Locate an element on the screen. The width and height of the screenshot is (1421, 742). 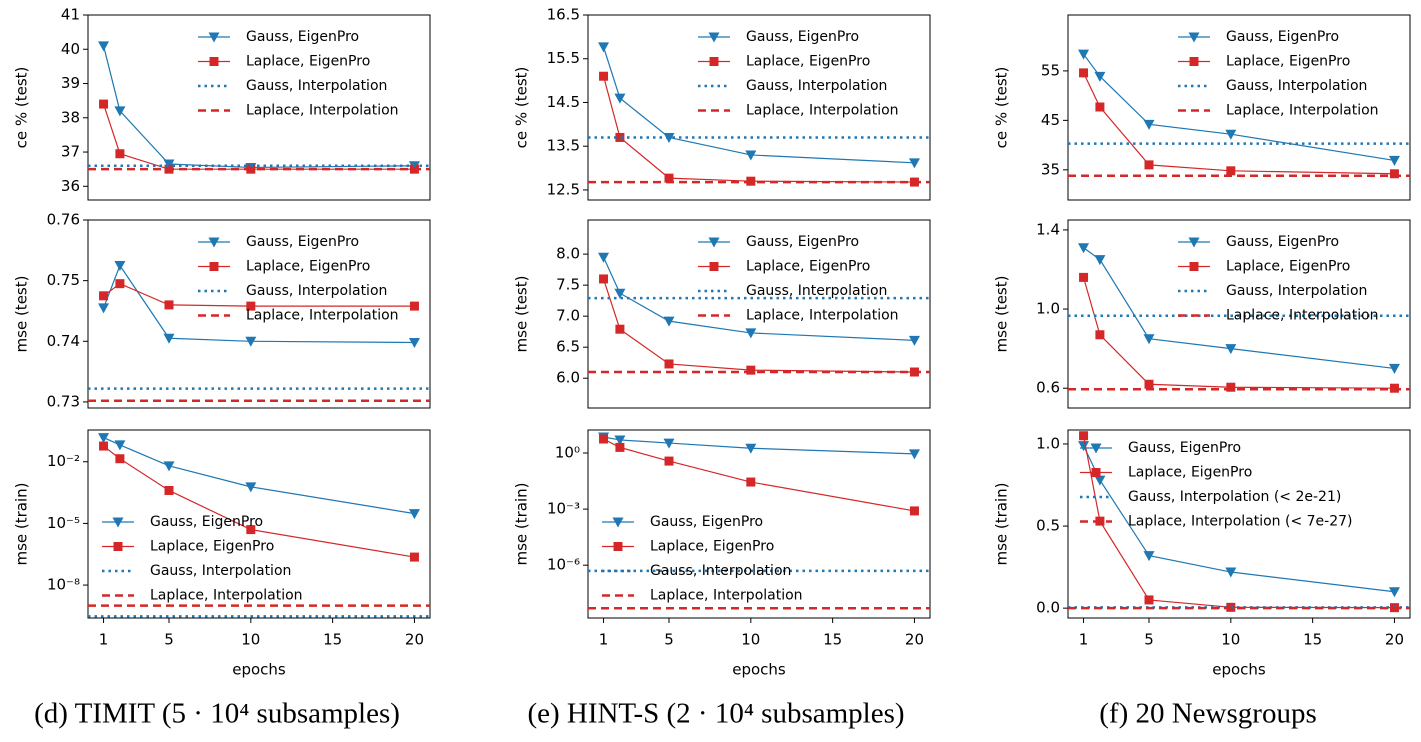
y-tick-label: 41 is located at coordinates (70, 15).